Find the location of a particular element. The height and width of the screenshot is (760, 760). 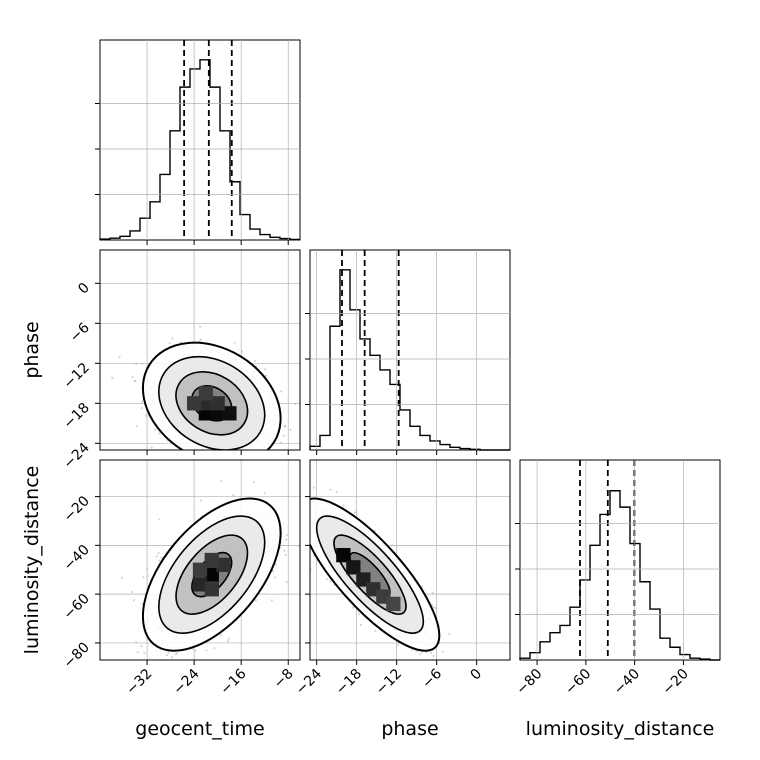

histogram-phase is located at coordinates (408, 350).